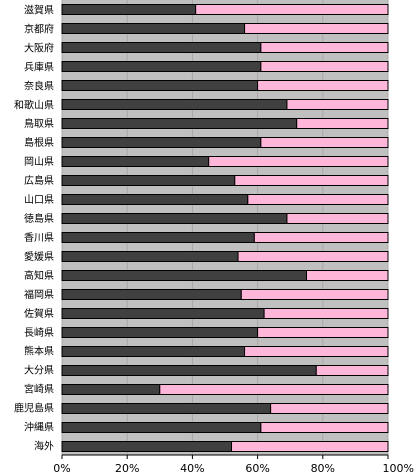 The height and width of the screenshot is (476, 416). Describe the element at coordinates (39, 256) in the screenshot. I see `category-label: 愛媛県` at that location.